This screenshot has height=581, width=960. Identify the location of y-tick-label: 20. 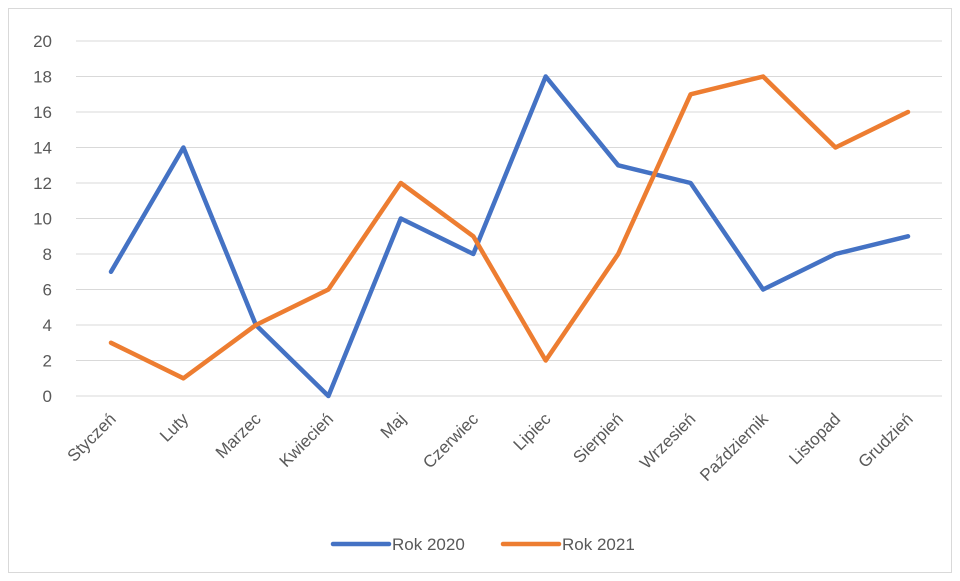
(42, 41).